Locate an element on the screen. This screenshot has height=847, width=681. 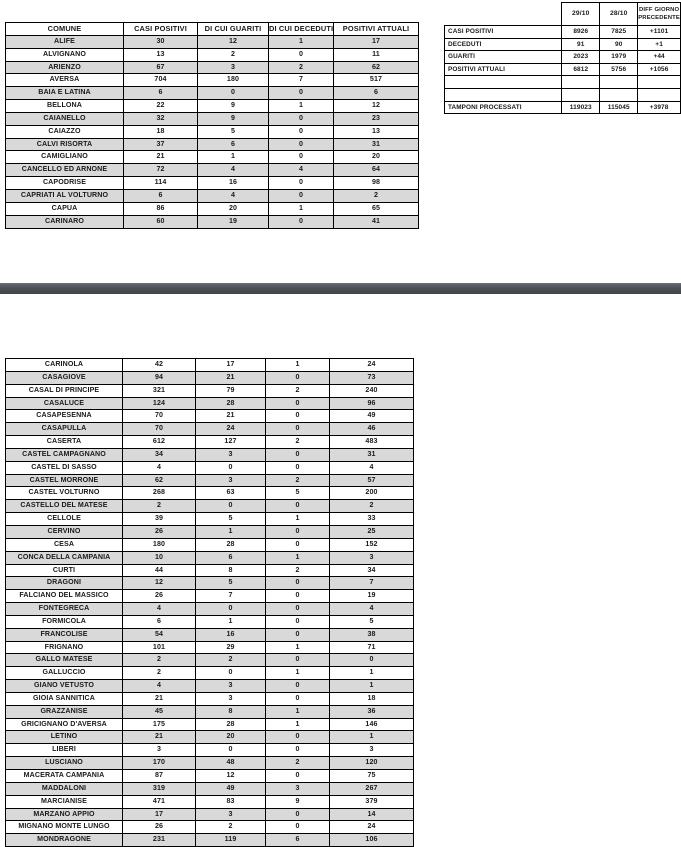
cell-comune: FRIGNANO is located at coordinates (64, 647).